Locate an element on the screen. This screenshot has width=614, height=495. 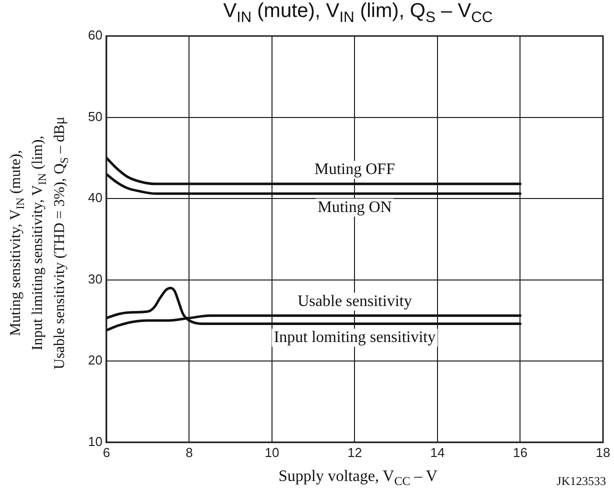
line-series is located at coordinates (314, 171).